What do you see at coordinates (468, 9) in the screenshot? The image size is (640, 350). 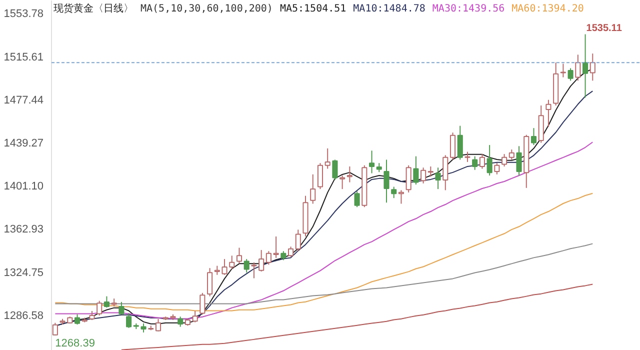 I see `text: MA30:1439.56` at bounding box center [468, 9].